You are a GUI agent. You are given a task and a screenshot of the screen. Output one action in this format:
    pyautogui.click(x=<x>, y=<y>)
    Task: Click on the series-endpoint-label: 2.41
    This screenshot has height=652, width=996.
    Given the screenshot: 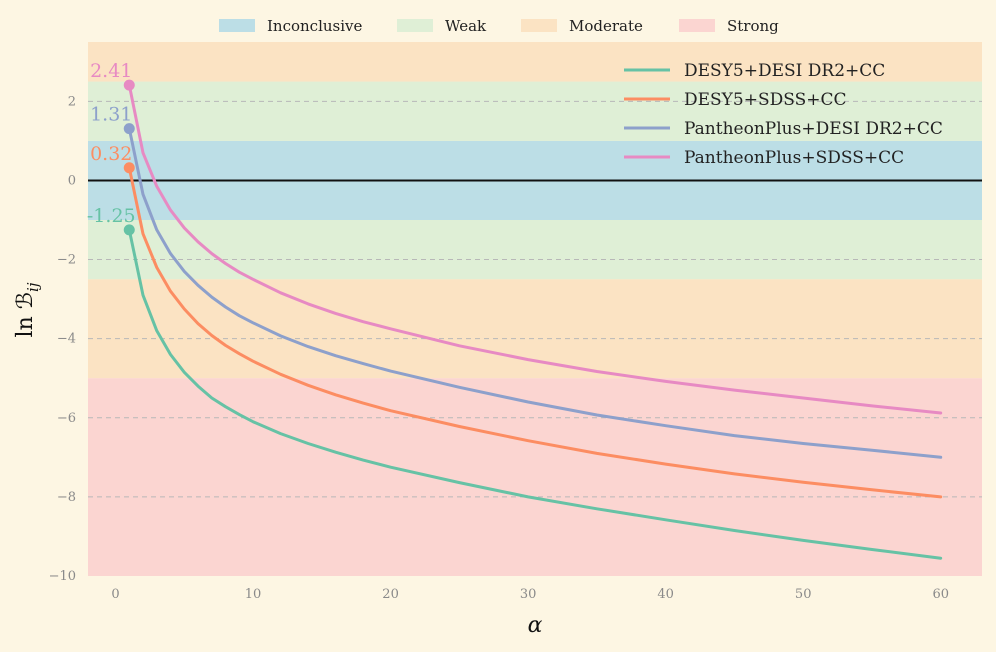 What is the action you would take?
    pyautogui.click(x=111, y=71)
    